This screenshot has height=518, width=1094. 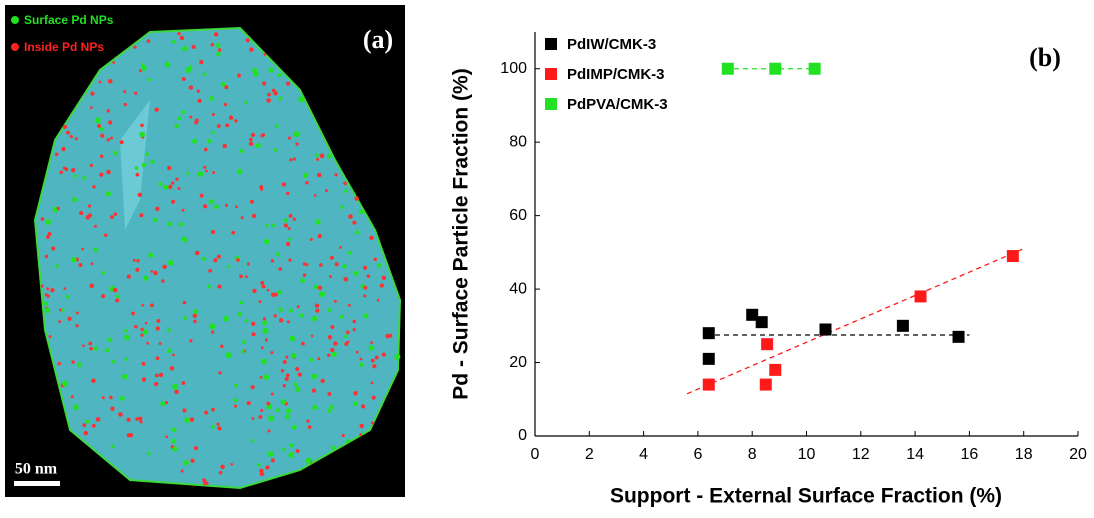 What do you see at coordinates (806, 496) in the screenshot?
I see `x-axis-label: Support - External Surface Fraction (%)` at bounding box center [806, 496].